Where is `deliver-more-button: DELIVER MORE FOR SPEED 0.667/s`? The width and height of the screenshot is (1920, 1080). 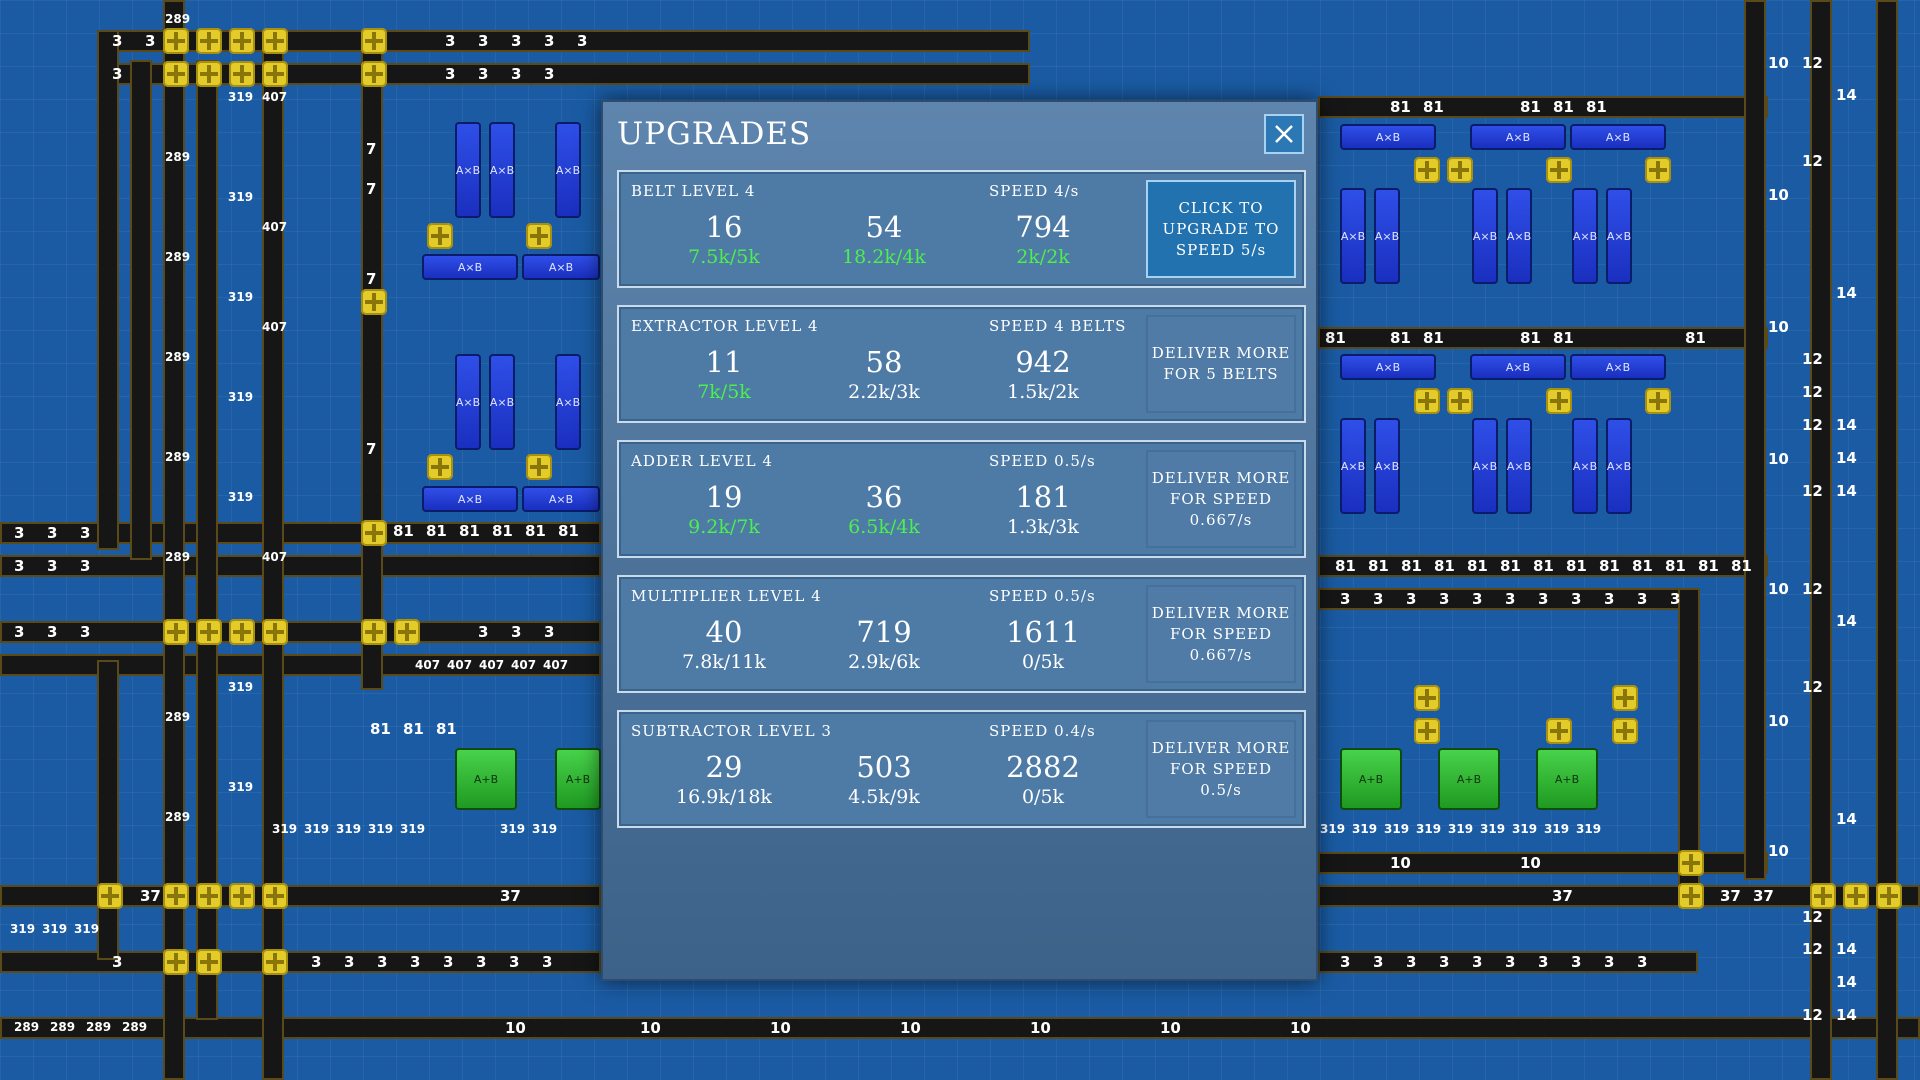 deliver-more-button: DELIVER MORE FOR SPEED 0.667/s is located at coordinates (1221, 499).